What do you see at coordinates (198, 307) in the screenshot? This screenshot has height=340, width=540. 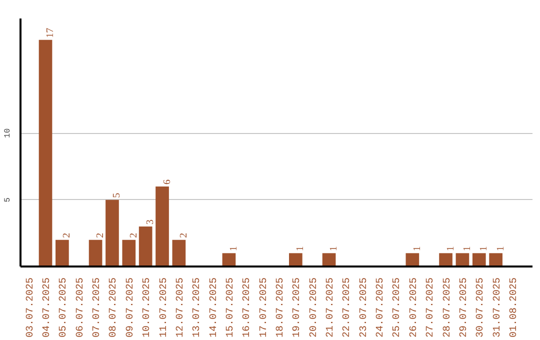 I see `x-tick-label: 13.07.2025` at bounding box center [198, 307].